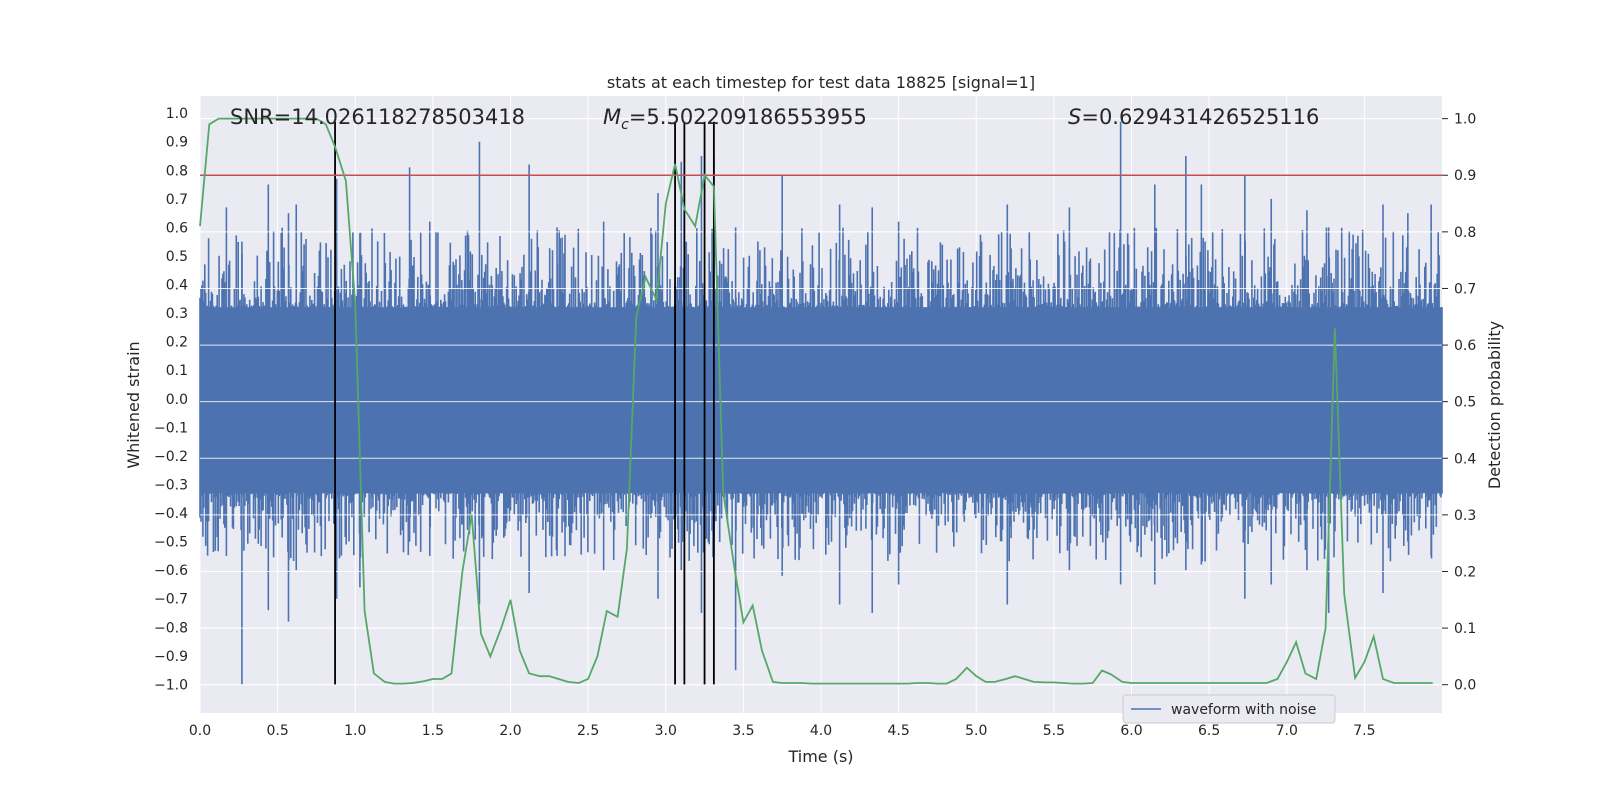  What do you see at coordinates (277, 731) in the screenshot?
I see `x-tick-label: 0.5` at bounding box center [277, 731].